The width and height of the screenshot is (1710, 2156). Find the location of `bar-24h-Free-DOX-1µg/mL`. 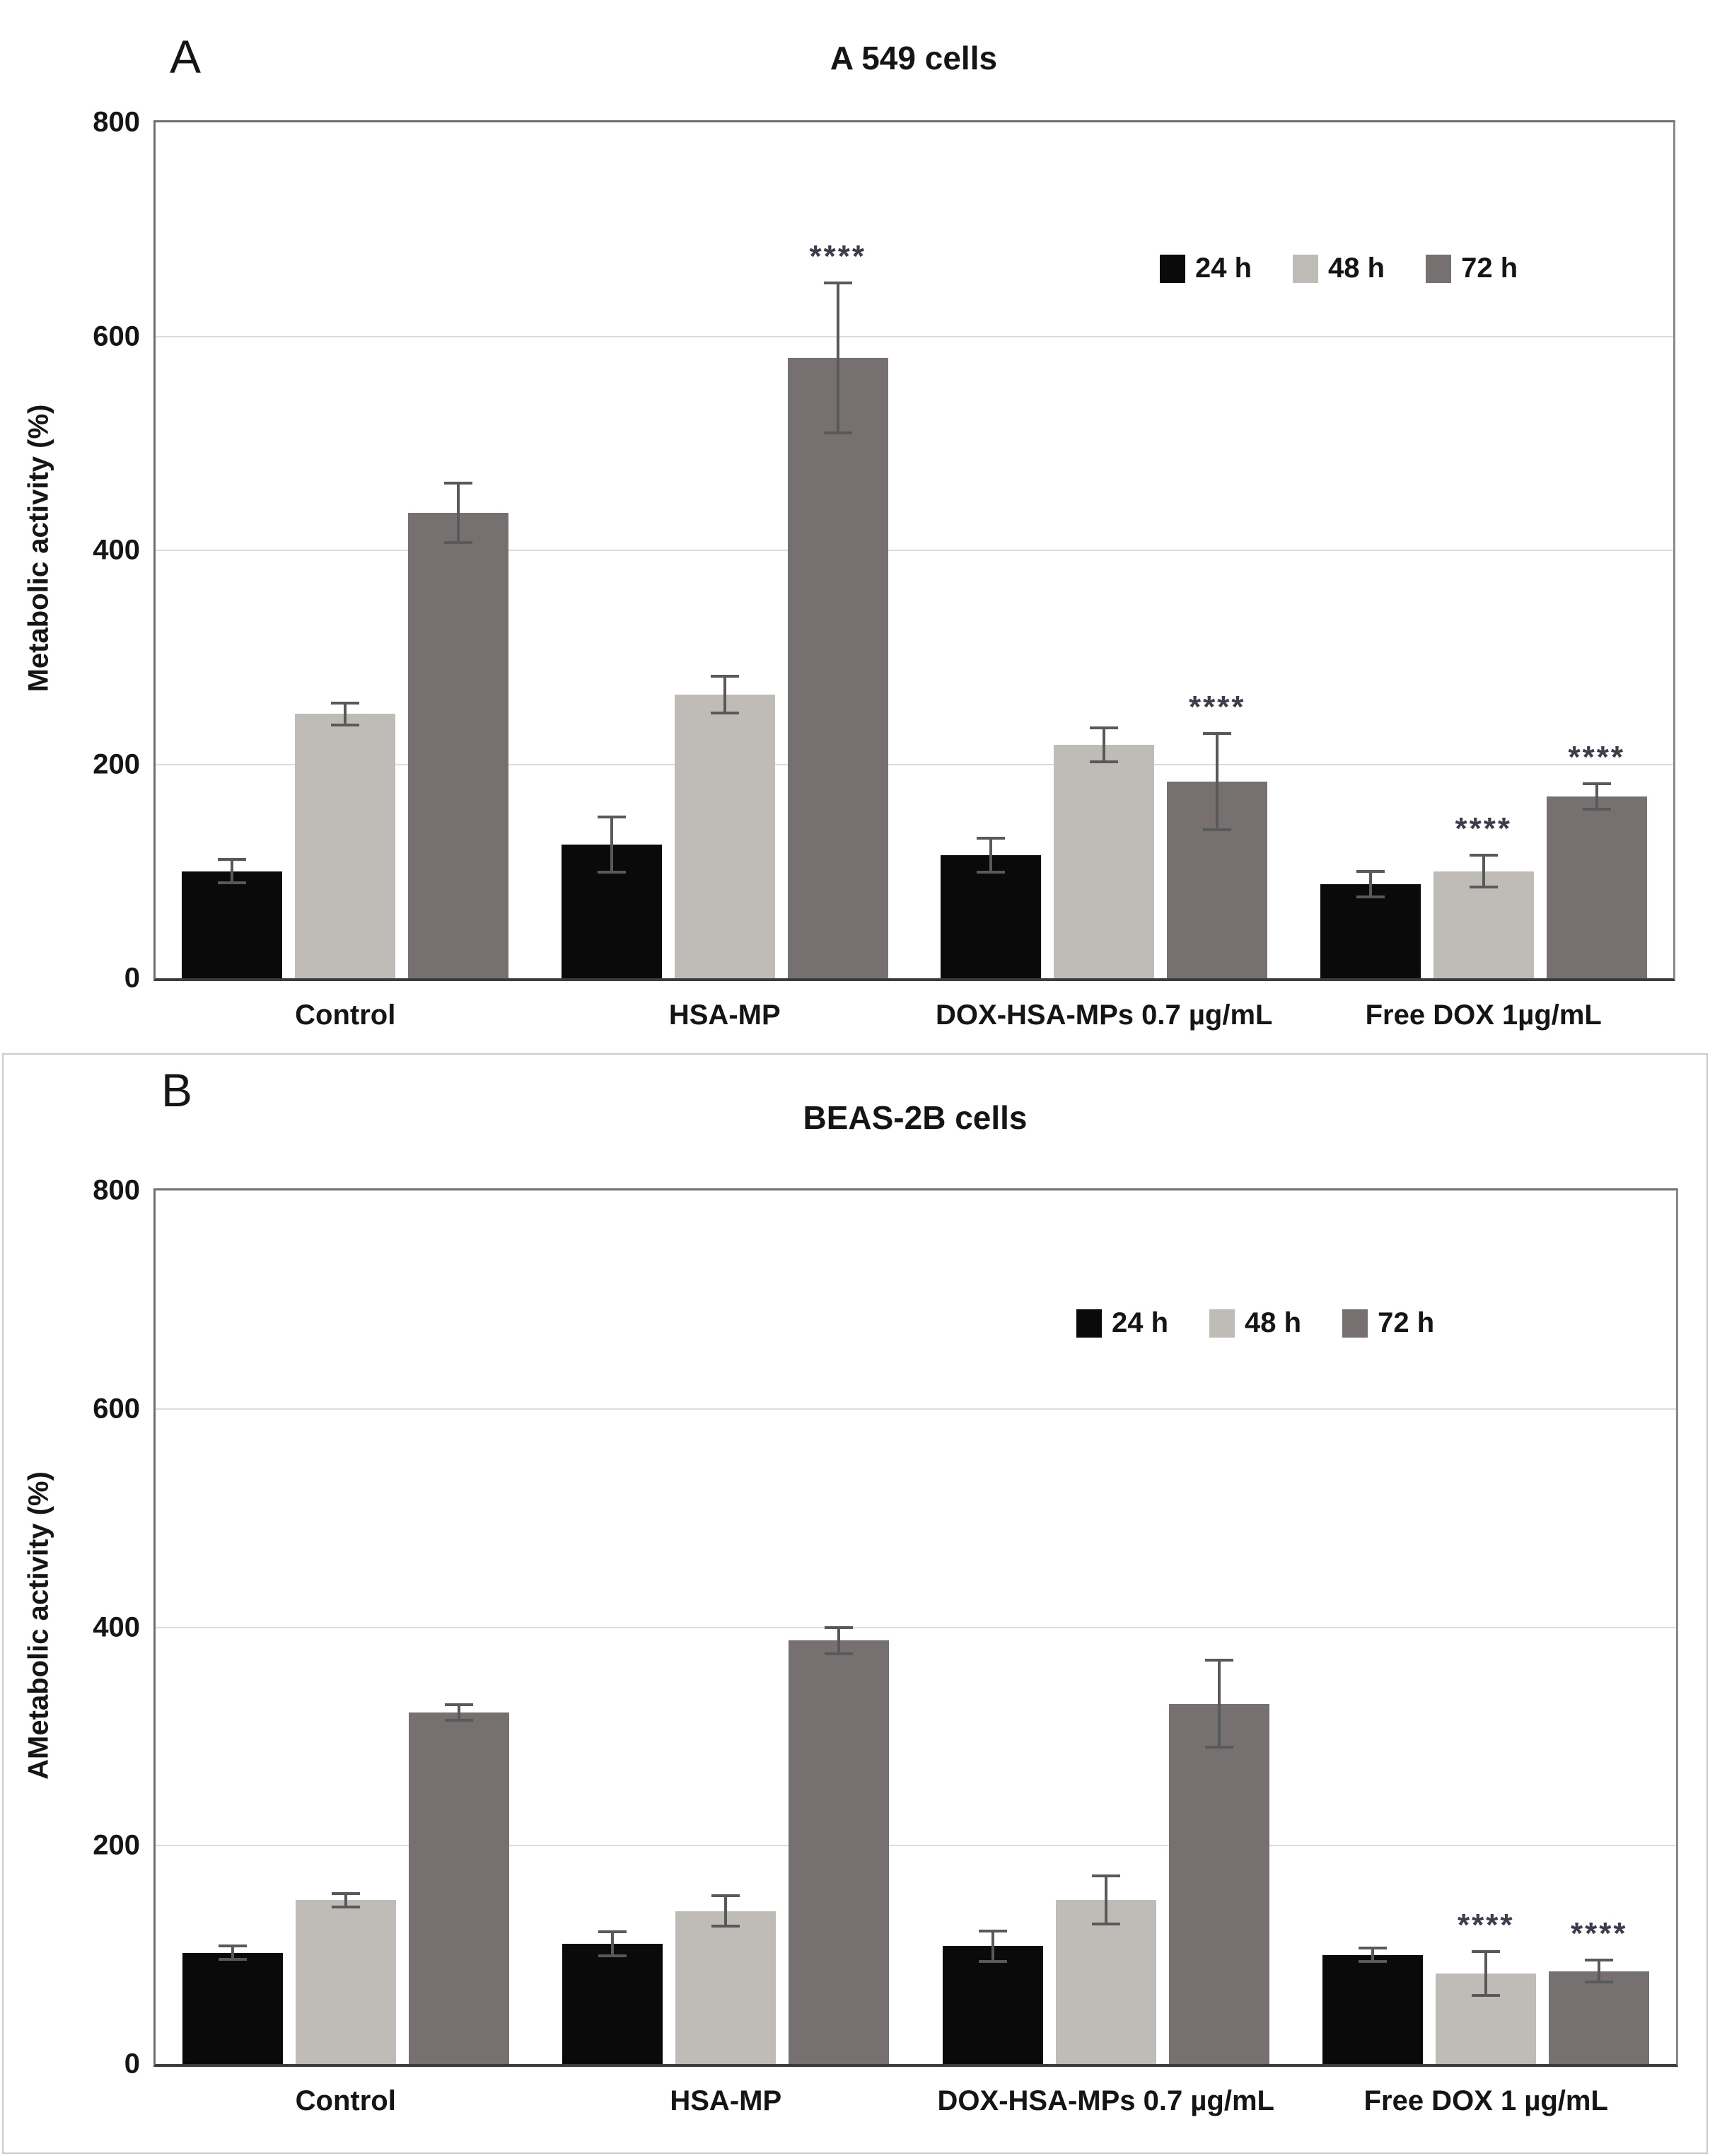

bar-24h-Free-DOX-1µg/mL is located at coordinates (1370, 931).